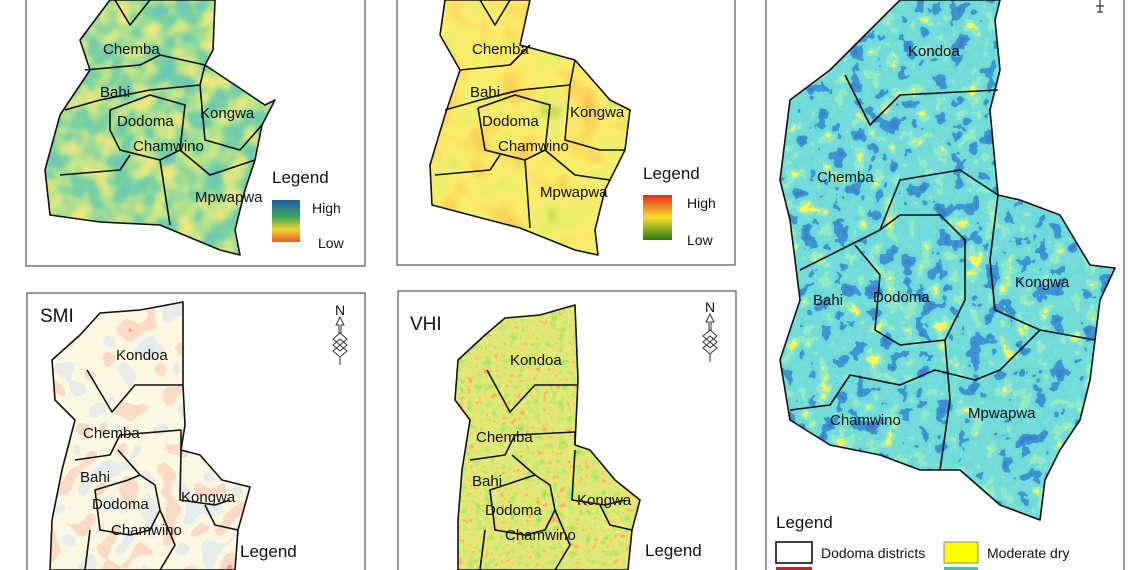 This screenshot has height=570, width=1140. I want to click on legend-label: Dodoma districts, so click(873, 553).